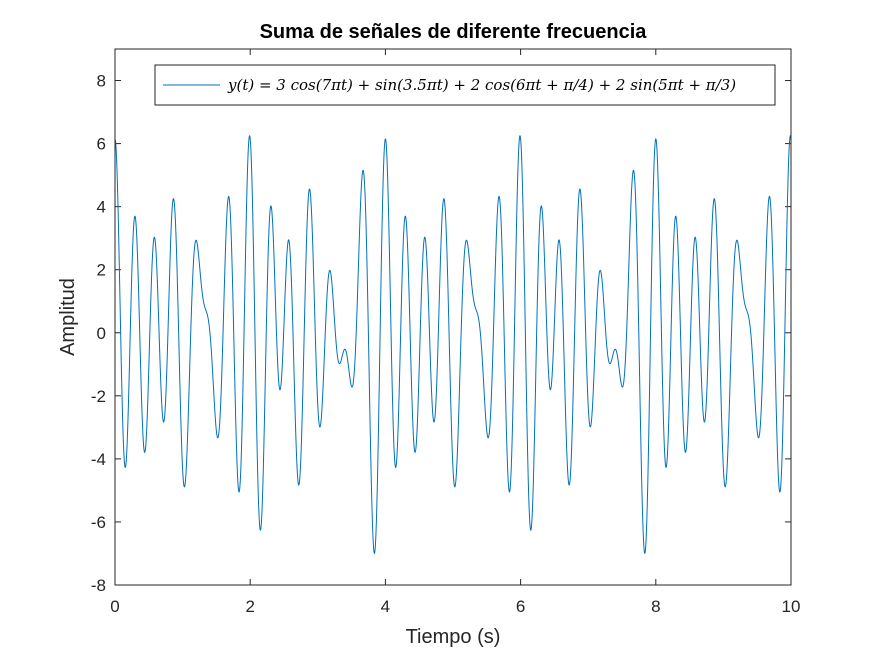  I want to click on x-tick-label: 2, so click(249, 606).